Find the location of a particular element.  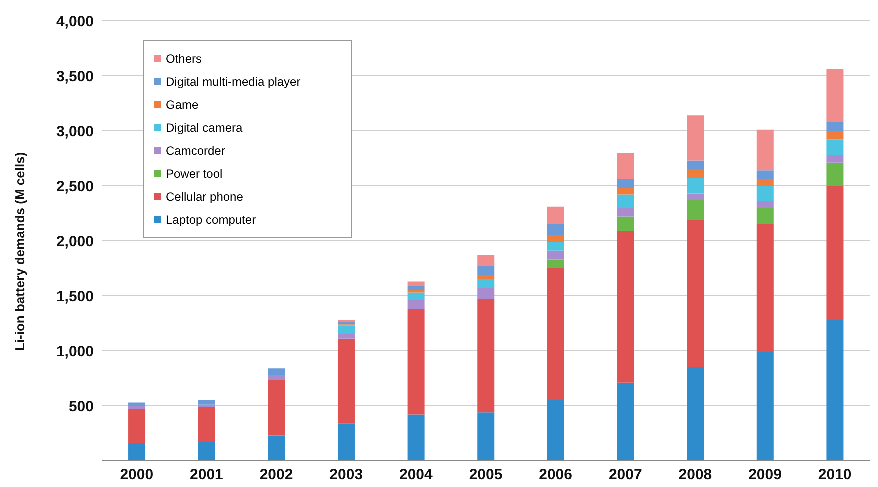

y-tick-label: 500 is located at coordinates (81, 407).